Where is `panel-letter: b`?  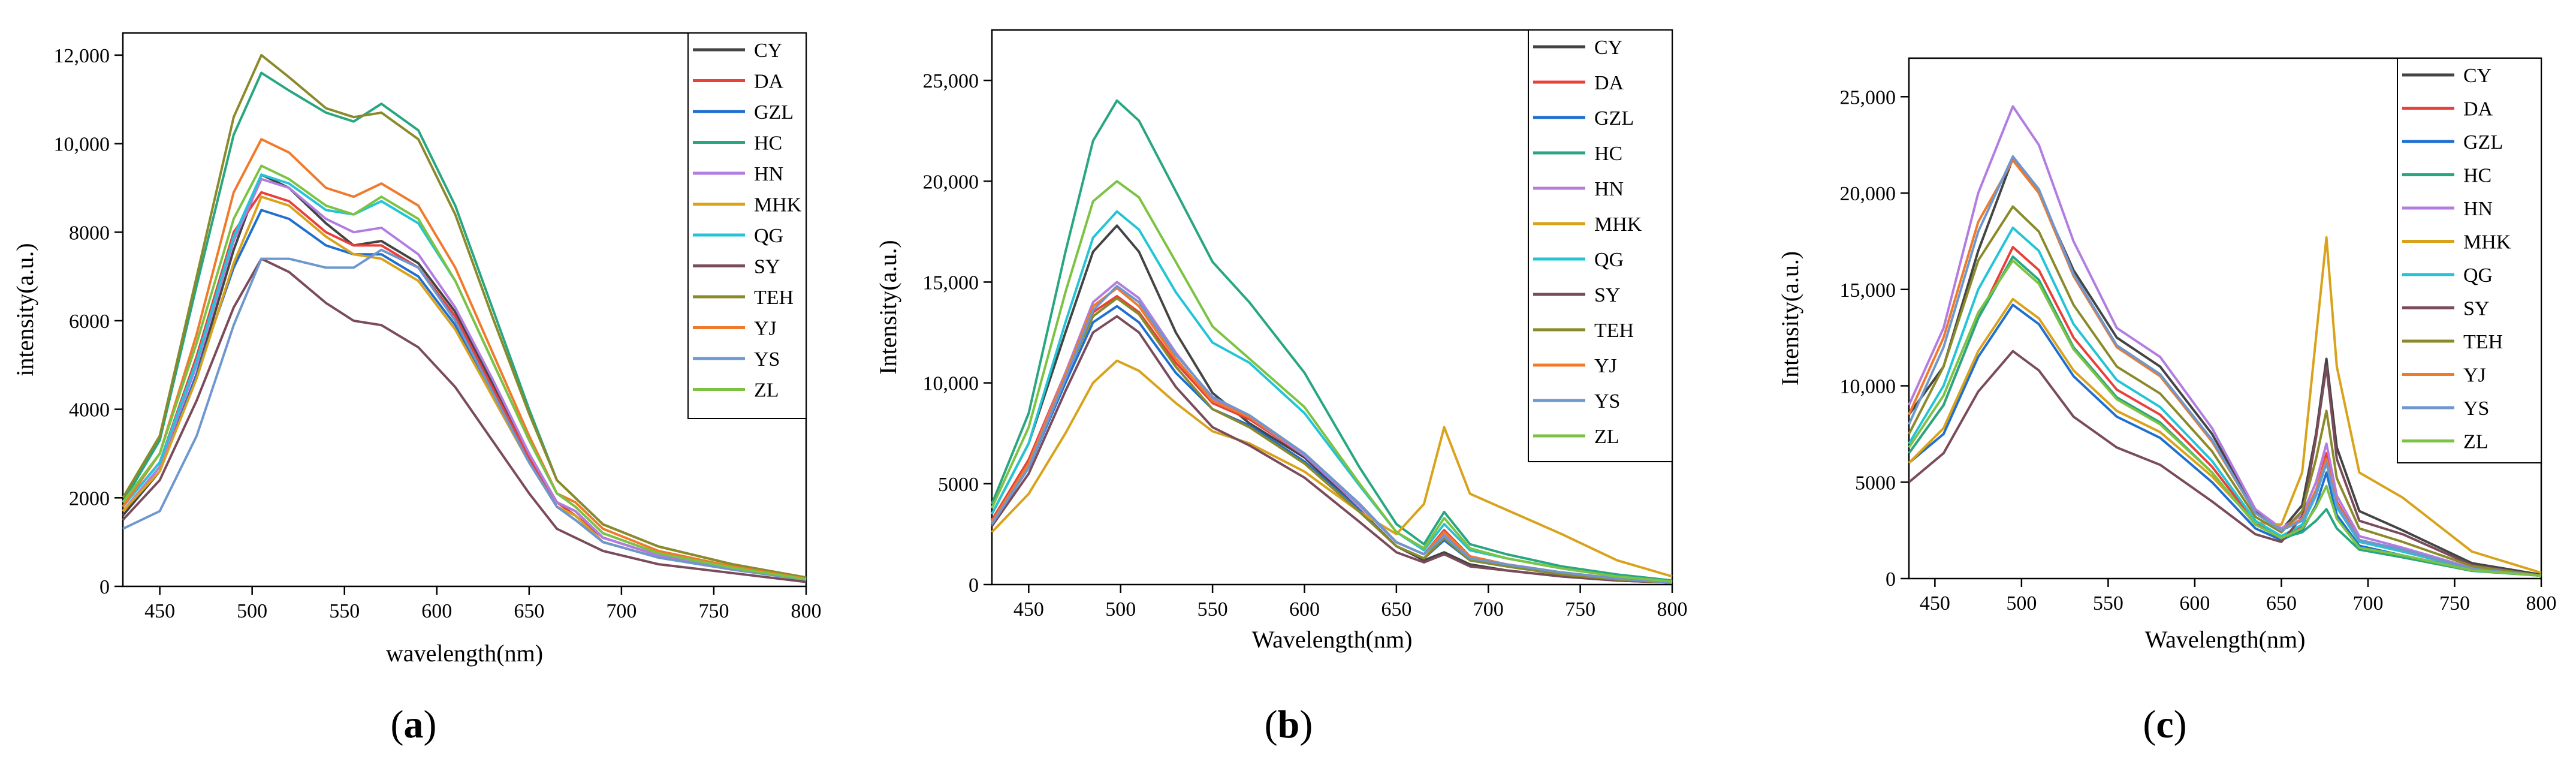 panel-letter: b is located at coordinates (1289, 724).